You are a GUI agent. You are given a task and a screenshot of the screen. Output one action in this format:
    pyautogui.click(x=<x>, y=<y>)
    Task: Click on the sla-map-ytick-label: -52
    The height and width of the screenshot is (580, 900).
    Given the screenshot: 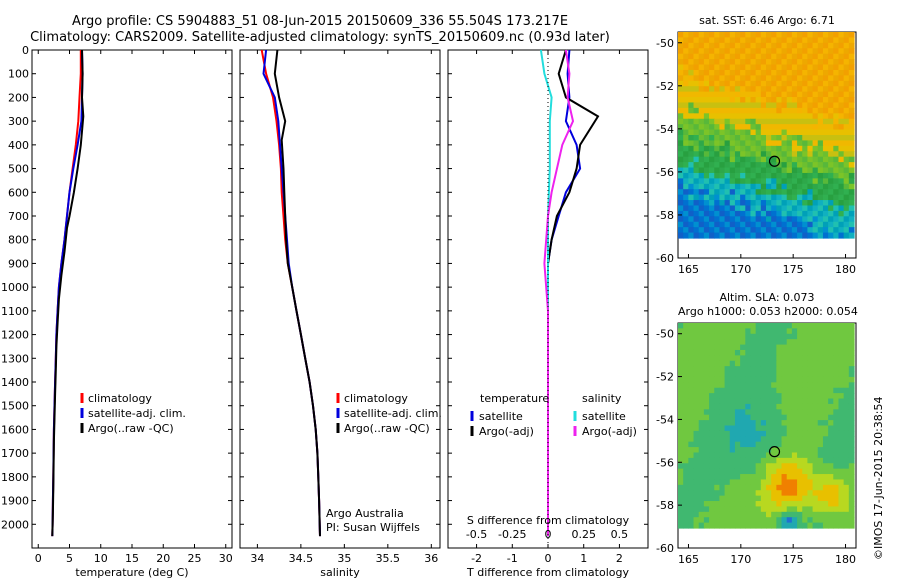 What is the action you would take?
    pyautogui.click(x=665, y=377)
    